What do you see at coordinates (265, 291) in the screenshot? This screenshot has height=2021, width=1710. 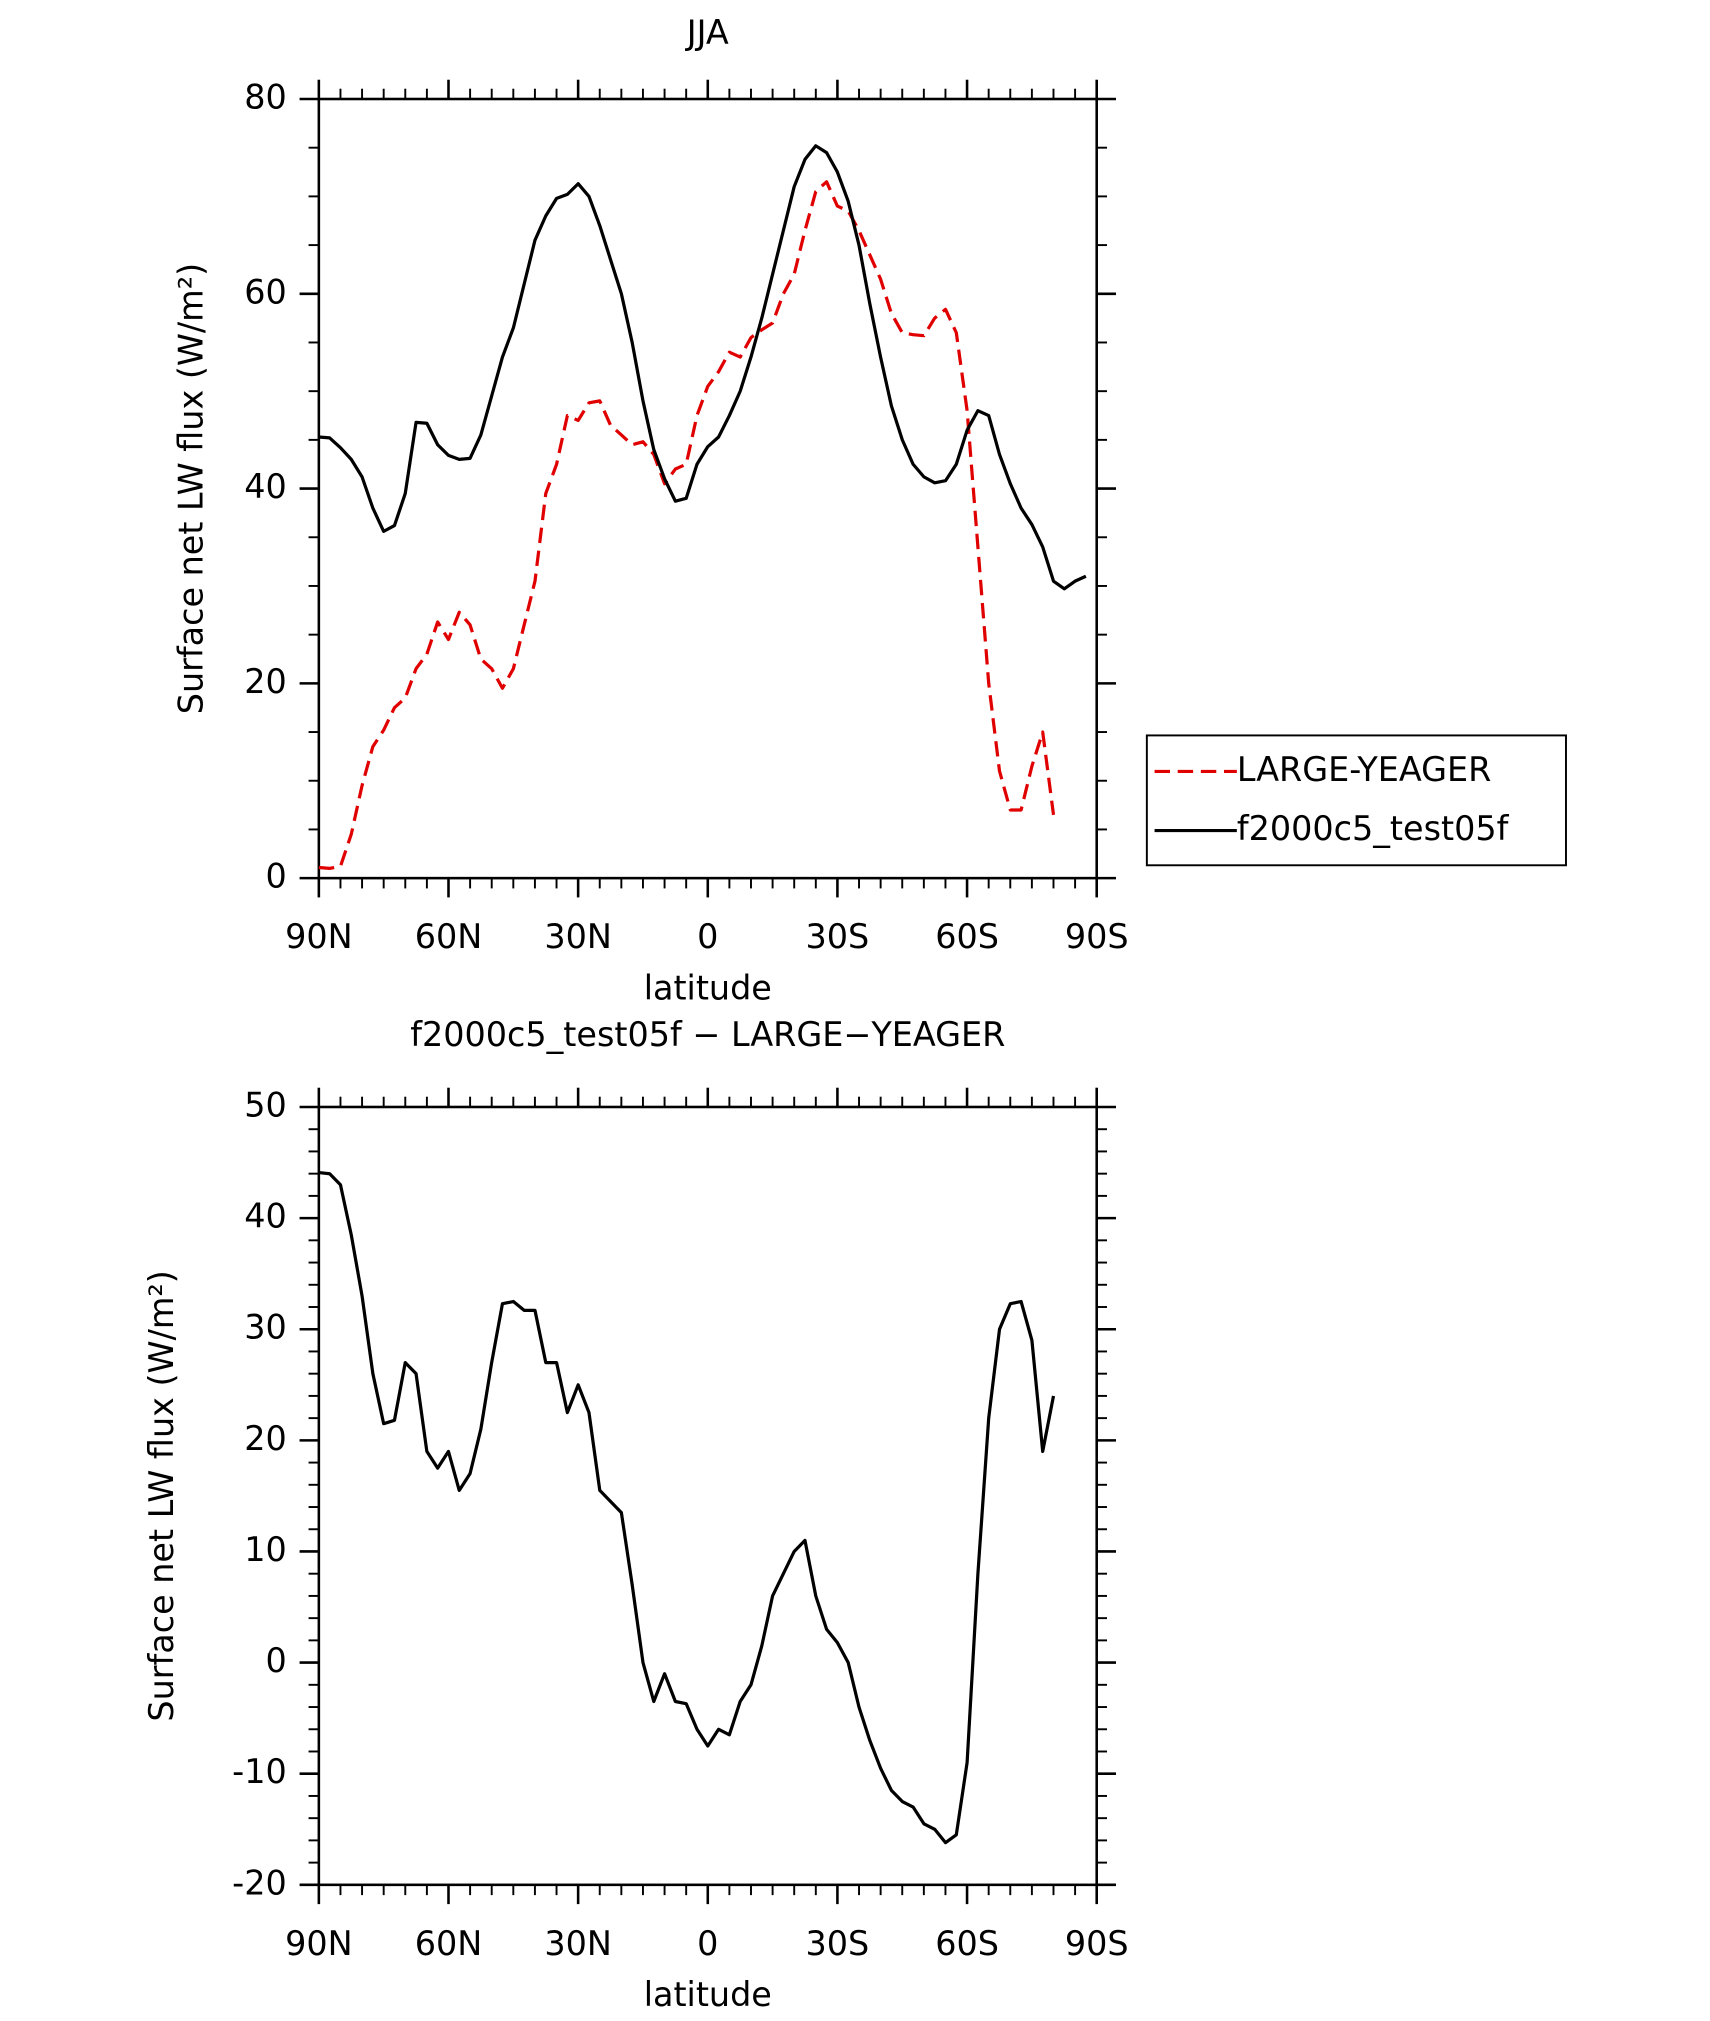 I see `y-tick-label: 60` at bounding box center [265, 291].